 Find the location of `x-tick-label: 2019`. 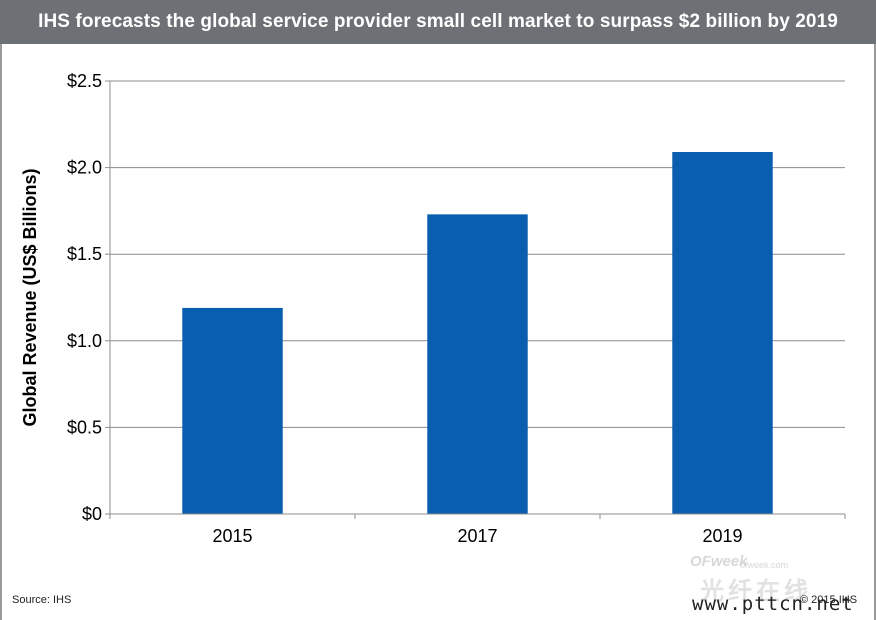

x-tick-label: 2019 is located at coordinates (722, 536).